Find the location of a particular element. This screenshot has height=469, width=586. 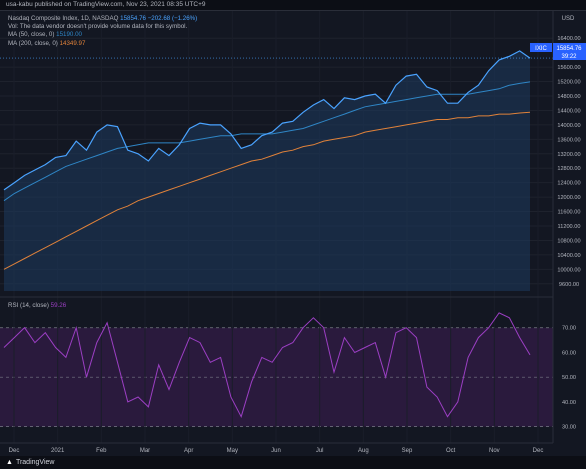

price-tick-label: 10400.00 is located at coordinates (568, 256).